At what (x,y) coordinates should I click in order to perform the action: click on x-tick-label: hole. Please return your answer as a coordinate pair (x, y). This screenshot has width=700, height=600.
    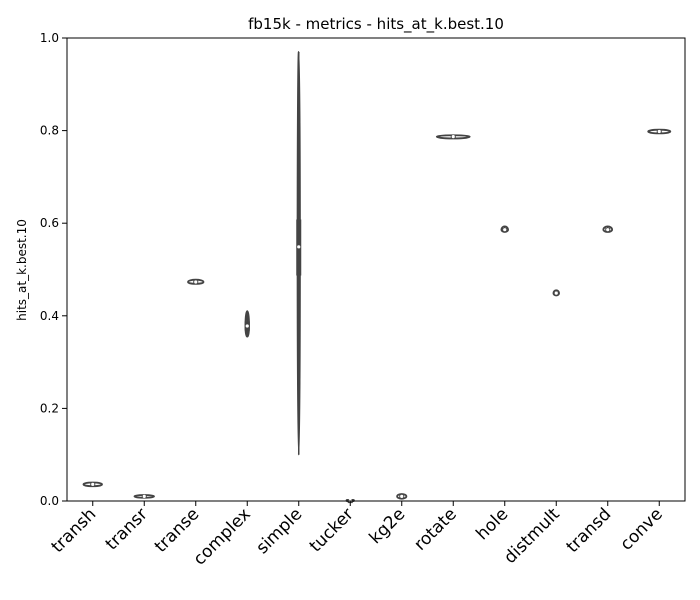
    Looking at the image, I should click on (492, 524).